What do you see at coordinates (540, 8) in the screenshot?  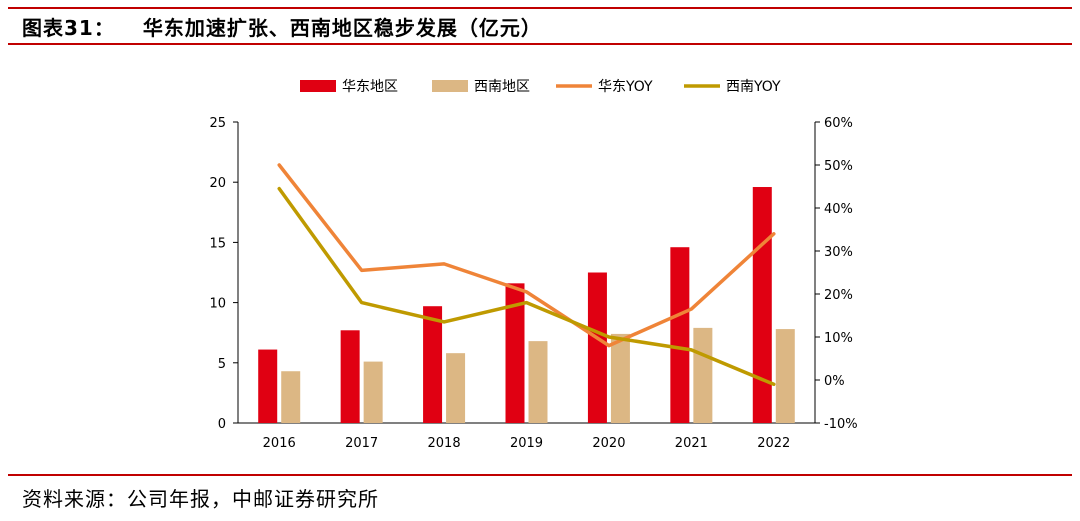 I see `top-rule` at bounding box center [540, 8].